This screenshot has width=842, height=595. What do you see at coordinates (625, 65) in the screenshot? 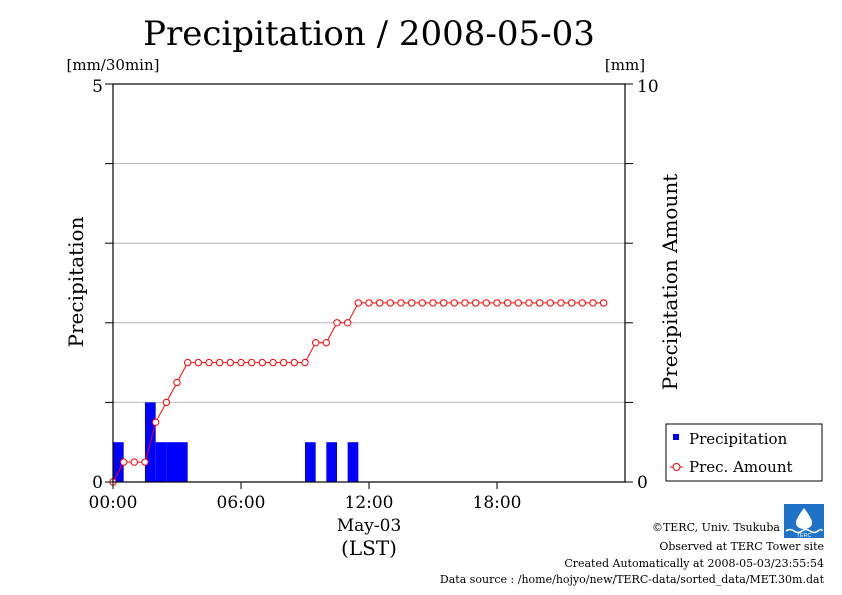
I see `right-unit-label: [mm]` at bounding box center [625, 65].